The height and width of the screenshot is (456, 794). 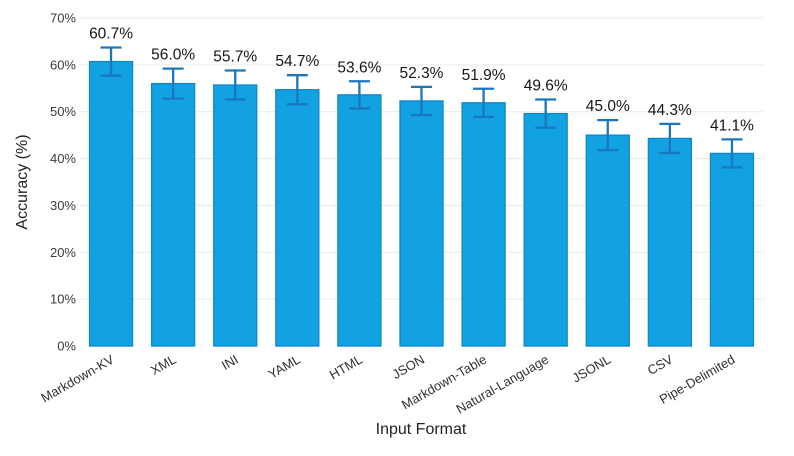 What do you see at coordinates (670, 242) in the screenshot?
I see `bar-csv` at bounding box center [670, 242].